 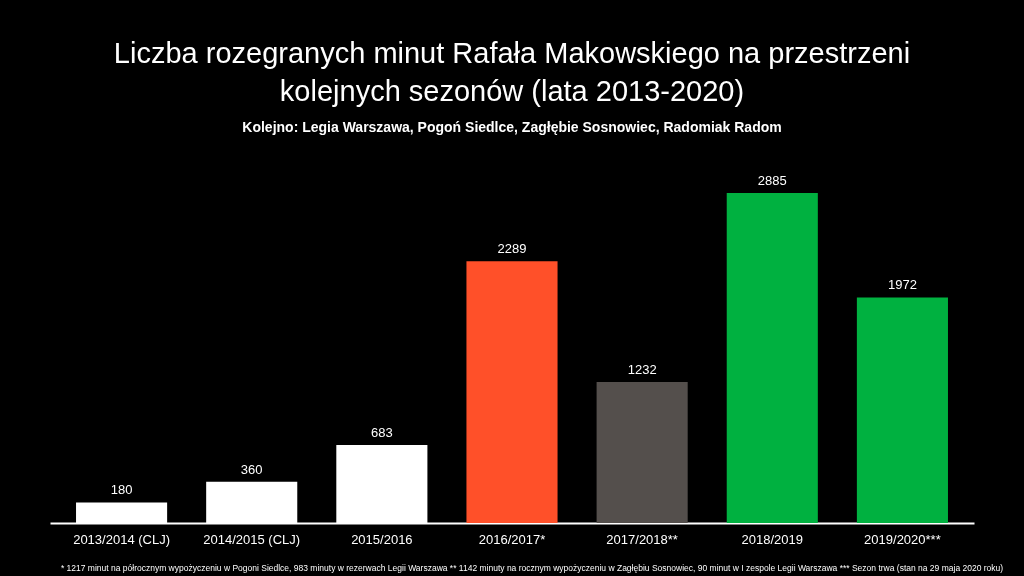 I want to click on data-label: 2289, so click(x=512, y=249).